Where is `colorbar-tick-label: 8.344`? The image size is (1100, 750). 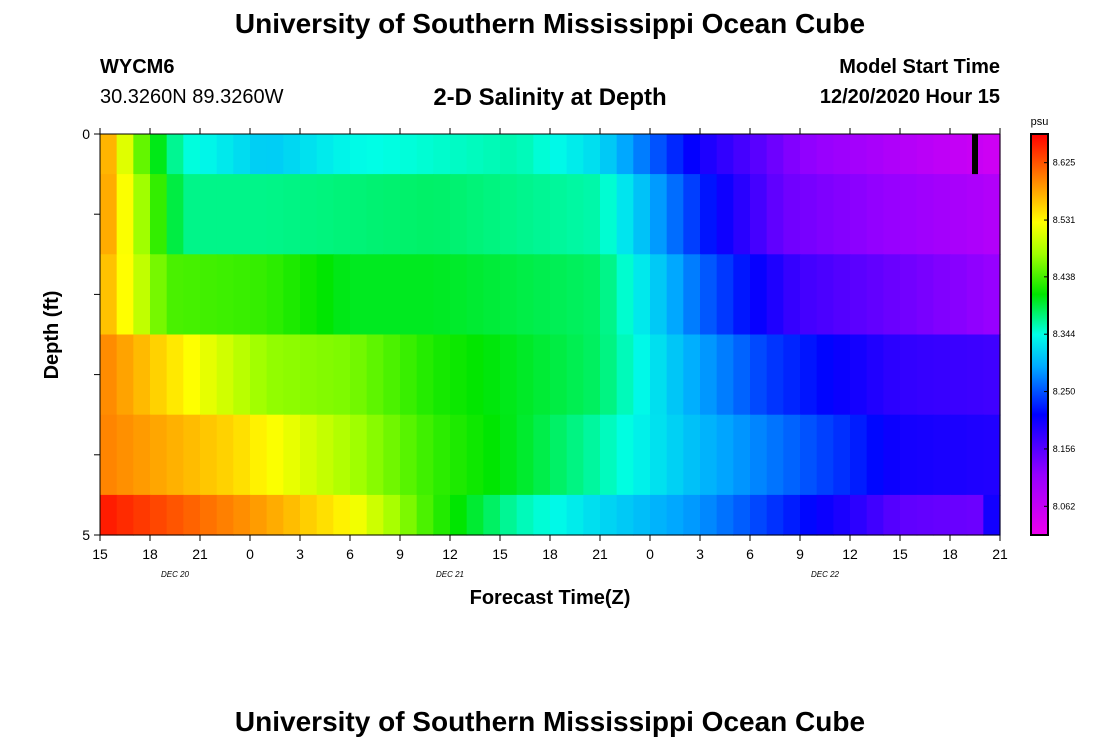
colorbar-tick-label: 8.344 is located at coordinates (1064, 334).